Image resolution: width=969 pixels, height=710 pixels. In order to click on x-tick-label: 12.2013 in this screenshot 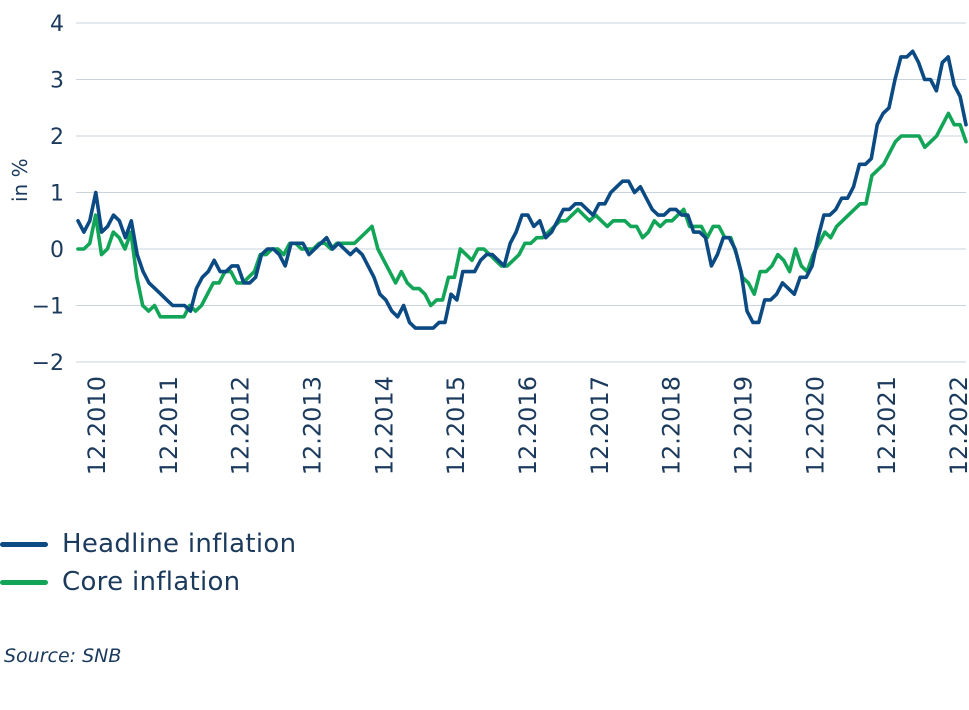, I will do `click(313, 425)`.